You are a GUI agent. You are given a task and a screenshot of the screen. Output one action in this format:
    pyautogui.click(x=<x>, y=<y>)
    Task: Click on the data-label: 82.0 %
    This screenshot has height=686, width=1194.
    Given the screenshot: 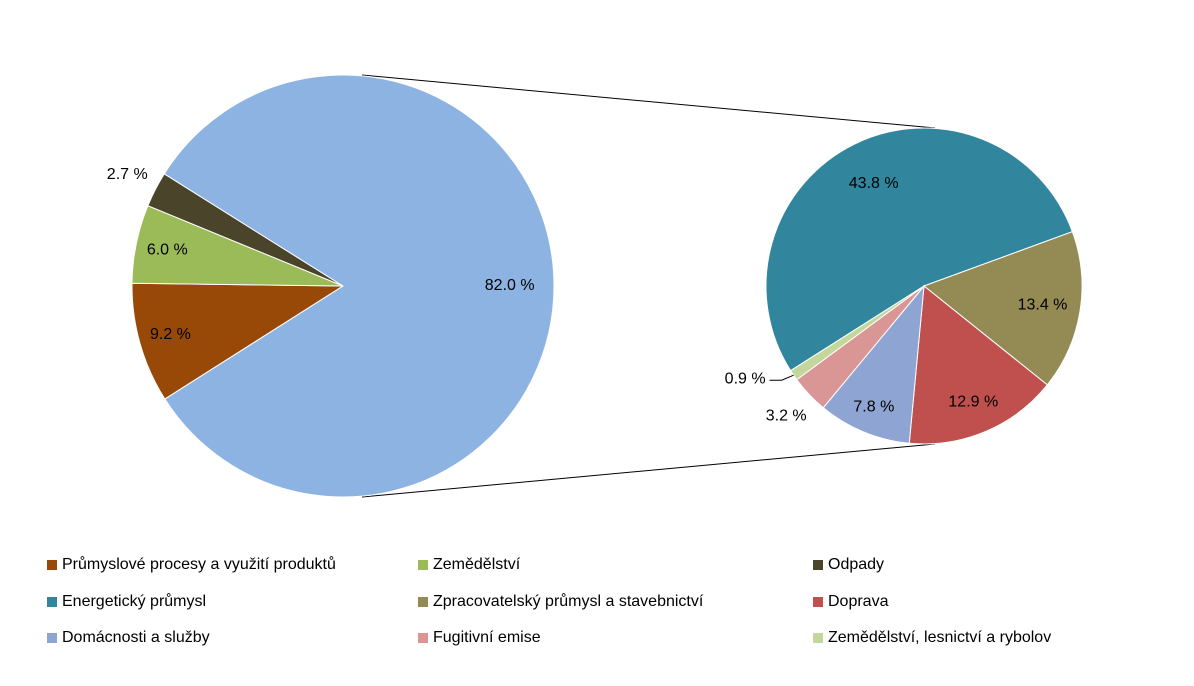 What is the action you would take?
    pyautogui.click(x=510, y=285)
    